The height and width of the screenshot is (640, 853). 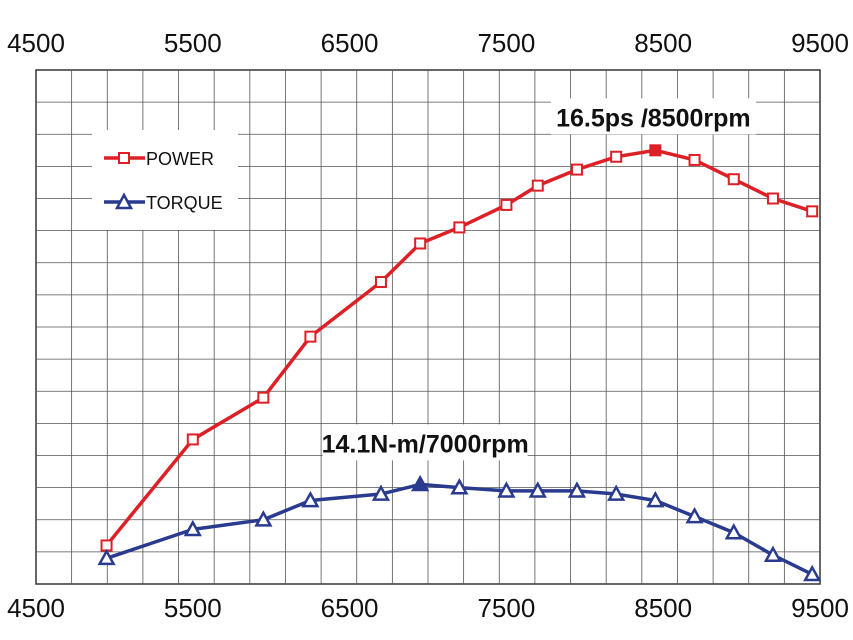 I want to click on x-tick-label-bottom: 7500, so click(x=506, y=608).